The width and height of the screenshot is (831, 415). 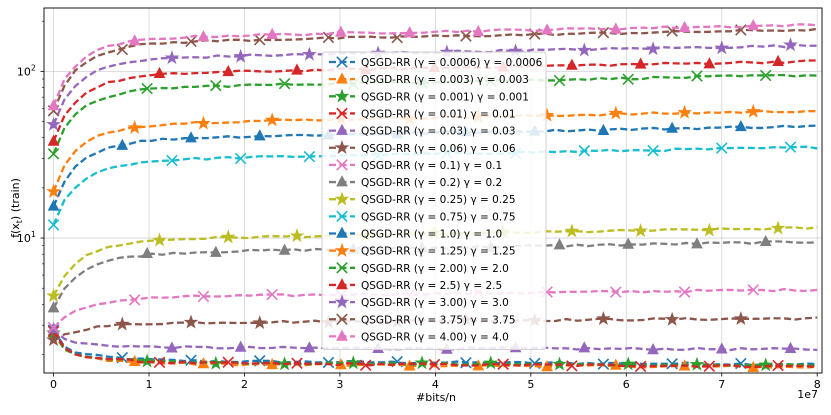 I want to click on legend-label: QSGD-RR (γ = 0.25) γ = 0.25, so click(x=438, y=200).